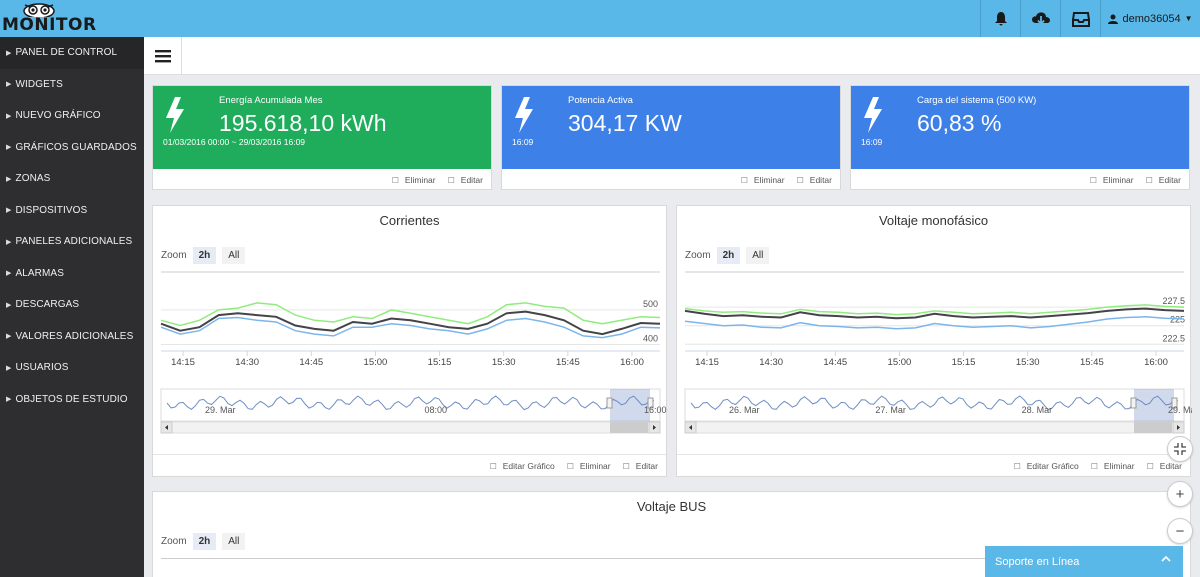 The width and height of the screenshot is (1200, 577). I want to click on user-icon, so click(1113, 19).